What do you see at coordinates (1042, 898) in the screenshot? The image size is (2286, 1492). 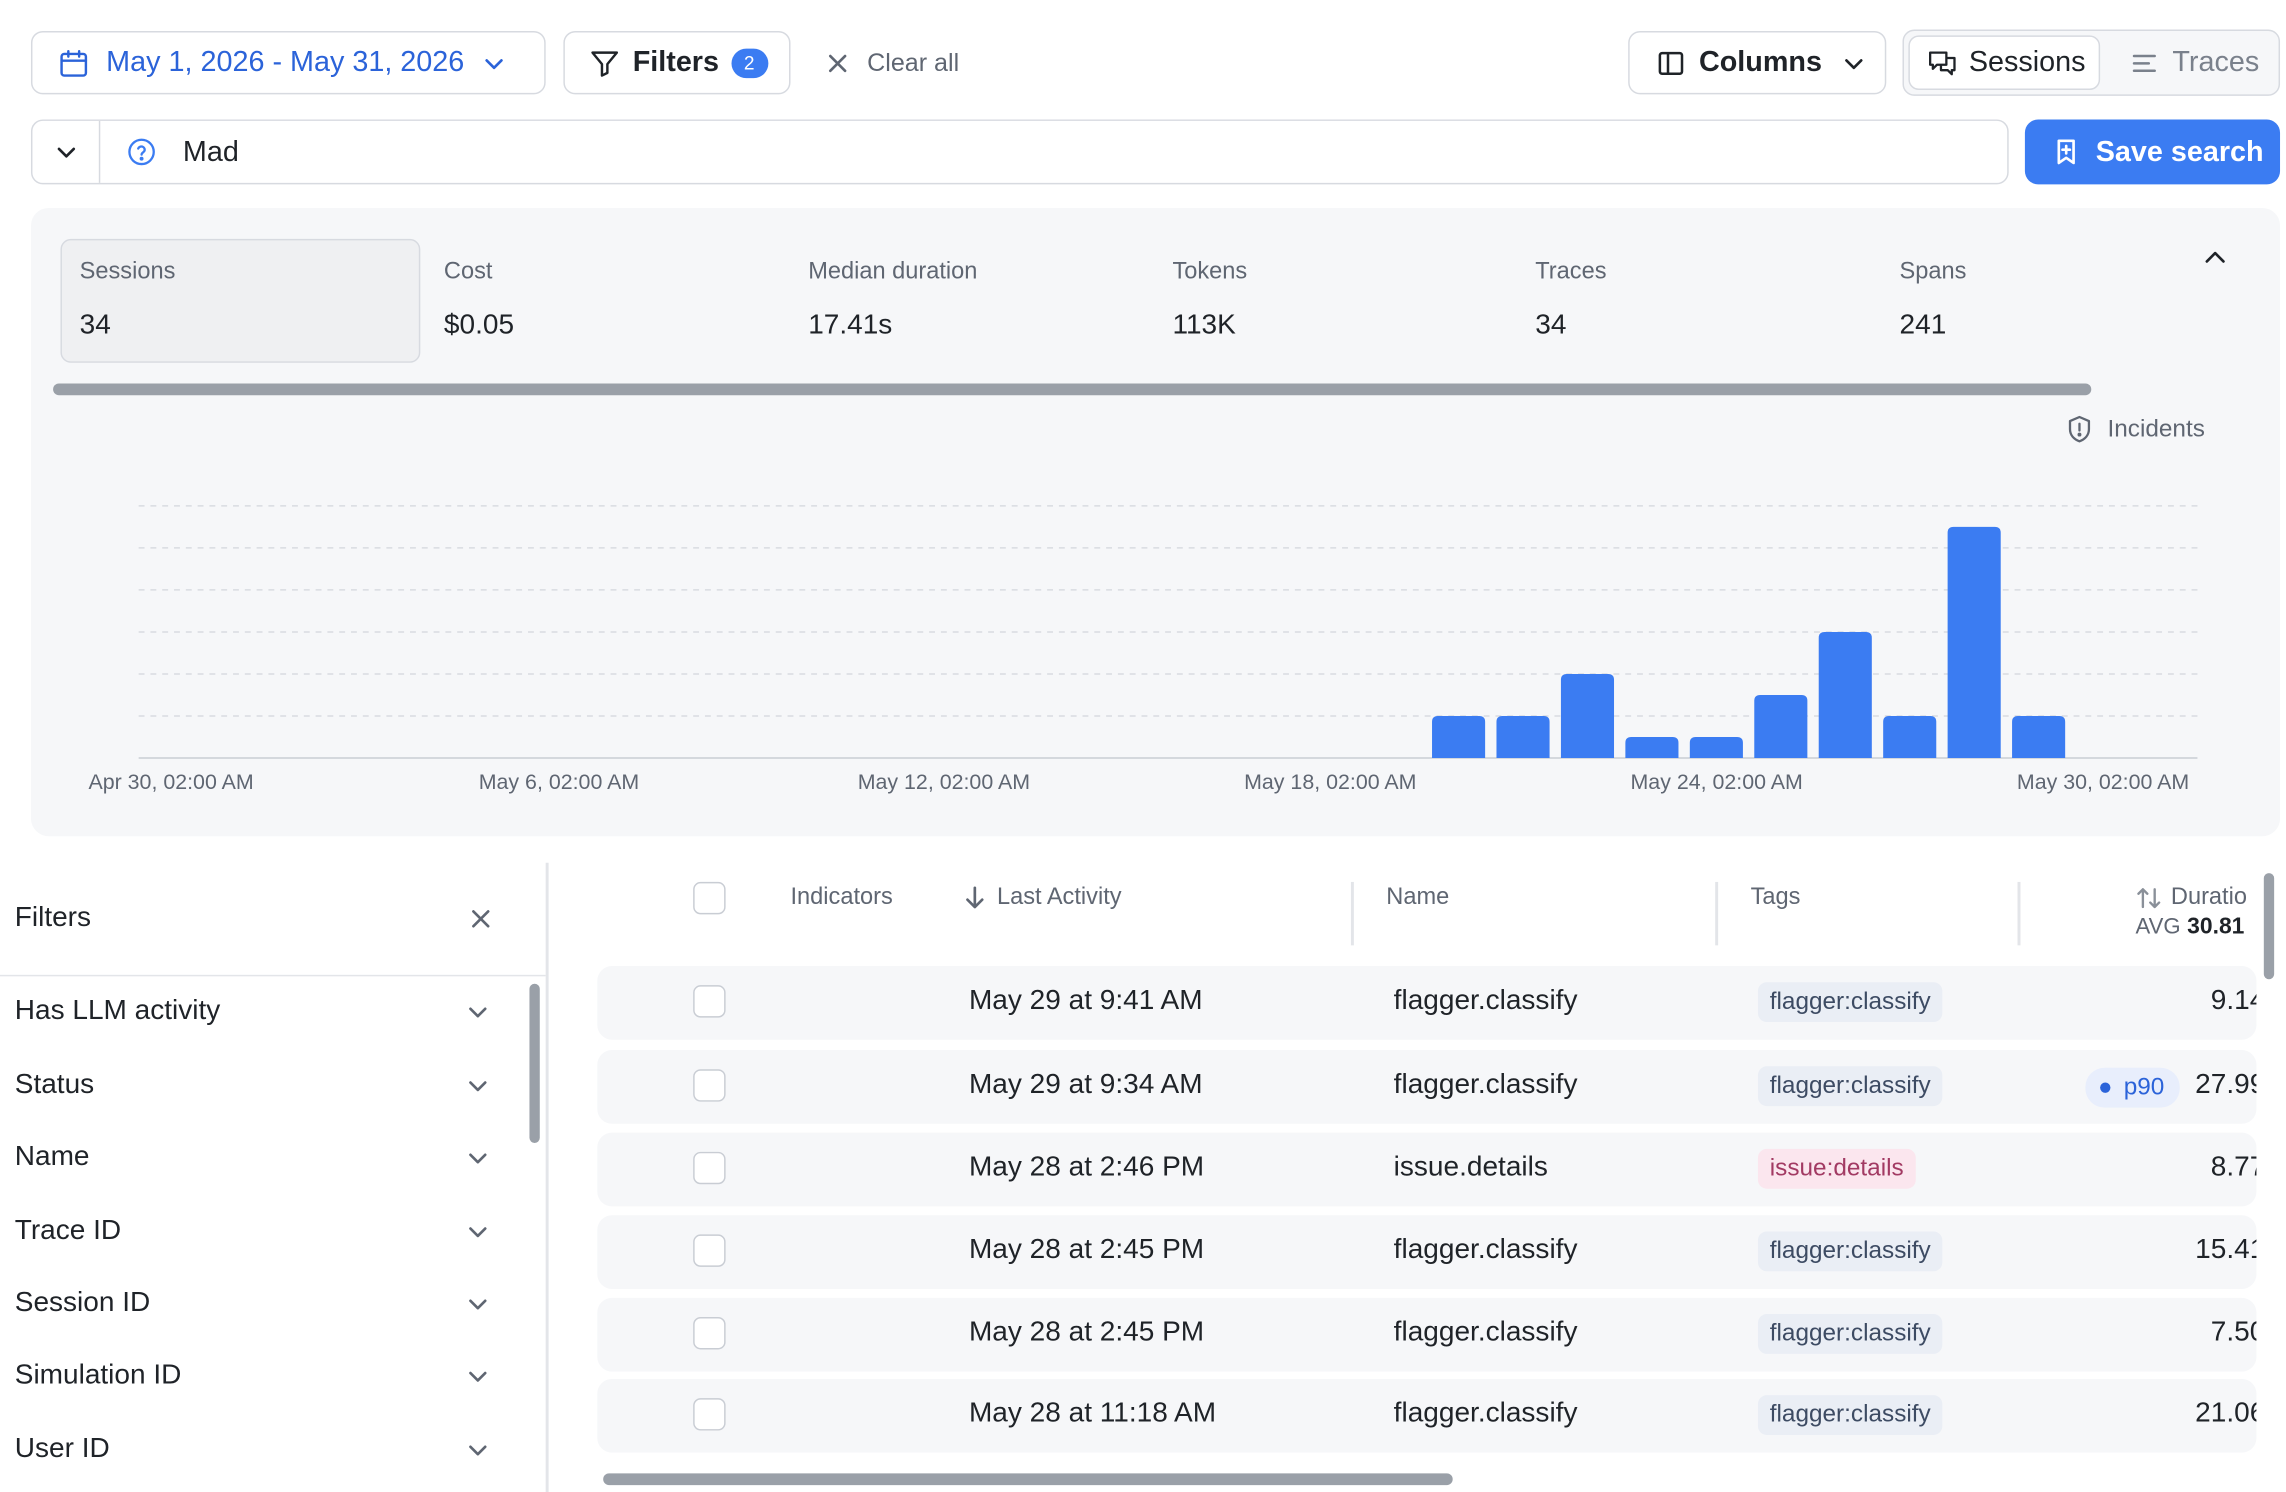 I see `header-last-activity: Last Activity` at bounding box center [1042, 898].